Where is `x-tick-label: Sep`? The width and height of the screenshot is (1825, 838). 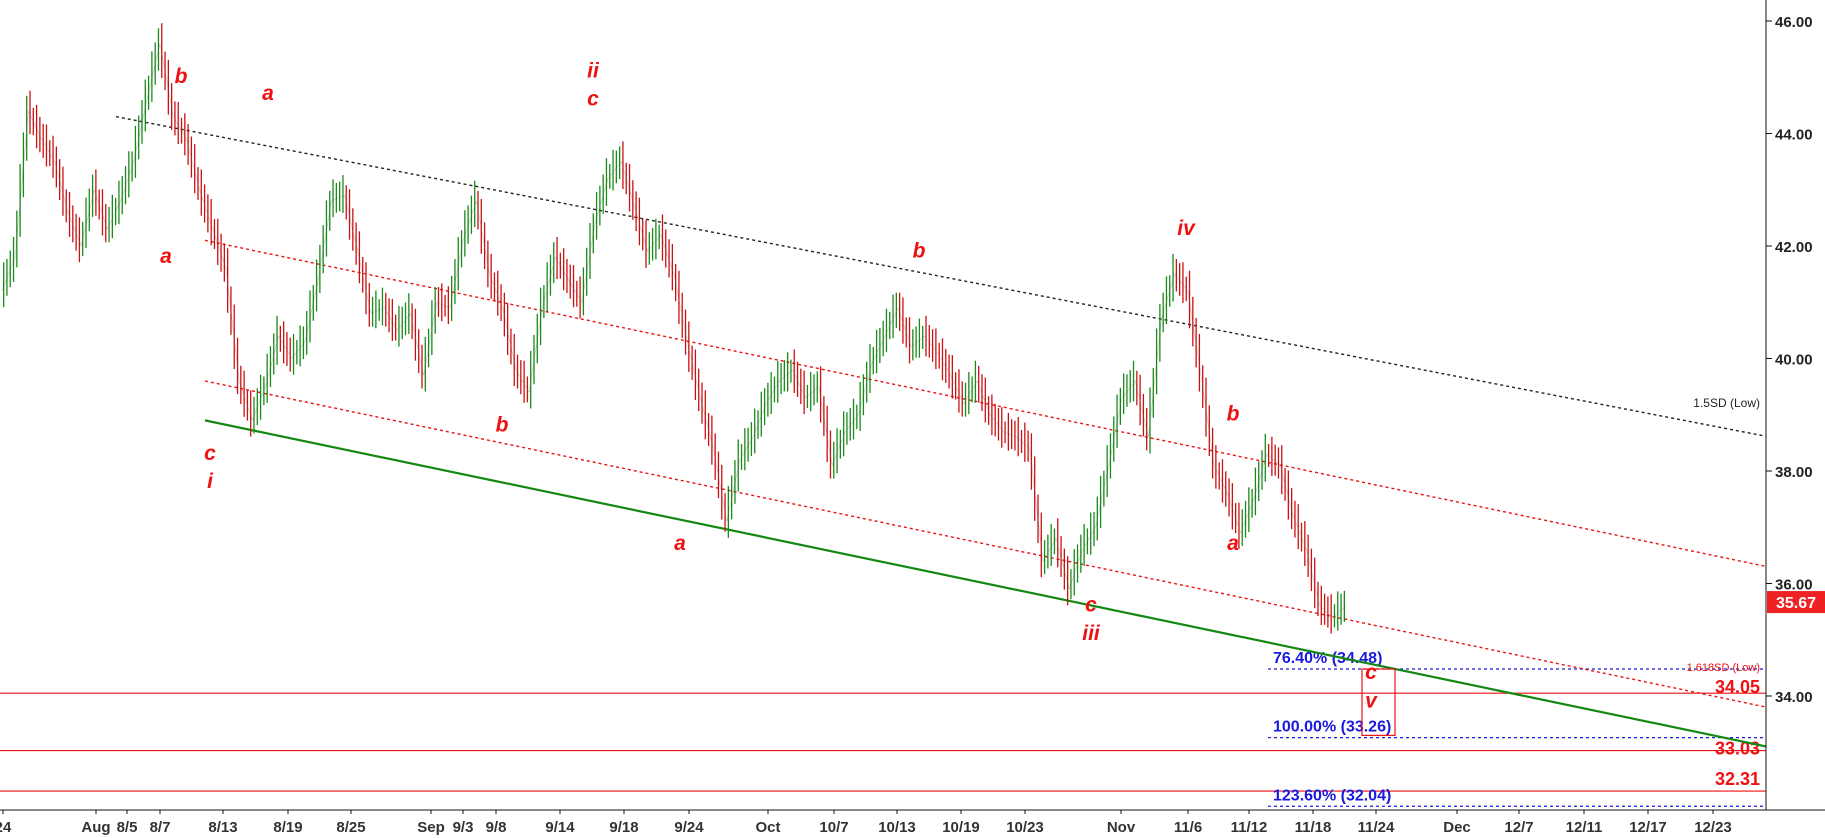 x-tick-label: Sep is located at coordinates (431, 827).